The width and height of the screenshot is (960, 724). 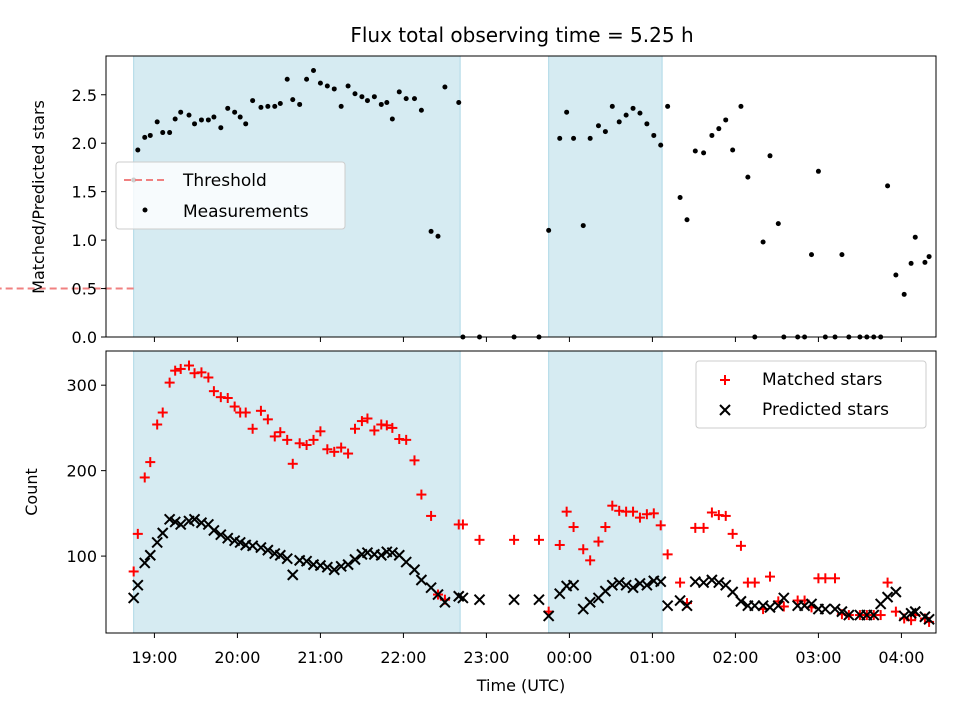 What do you see at coordinates (521, 35) in the screenshot?
I see `chart-title: Flux total observing time = 5.25 h` at bounding box center [521, 35].